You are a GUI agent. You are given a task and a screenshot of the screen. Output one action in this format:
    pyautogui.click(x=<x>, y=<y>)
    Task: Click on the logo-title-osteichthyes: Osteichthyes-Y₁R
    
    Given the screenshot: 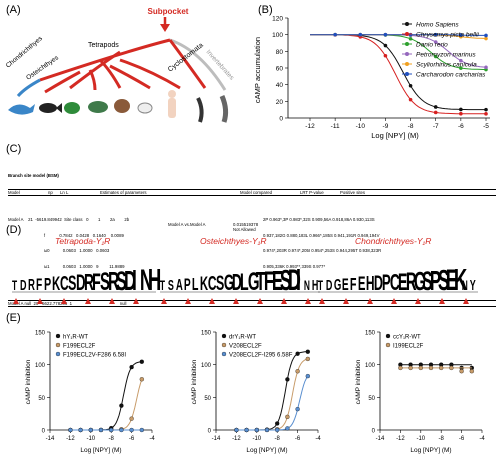 What is the action you would take?
    pyautogui.click(x=233, y=241)
    